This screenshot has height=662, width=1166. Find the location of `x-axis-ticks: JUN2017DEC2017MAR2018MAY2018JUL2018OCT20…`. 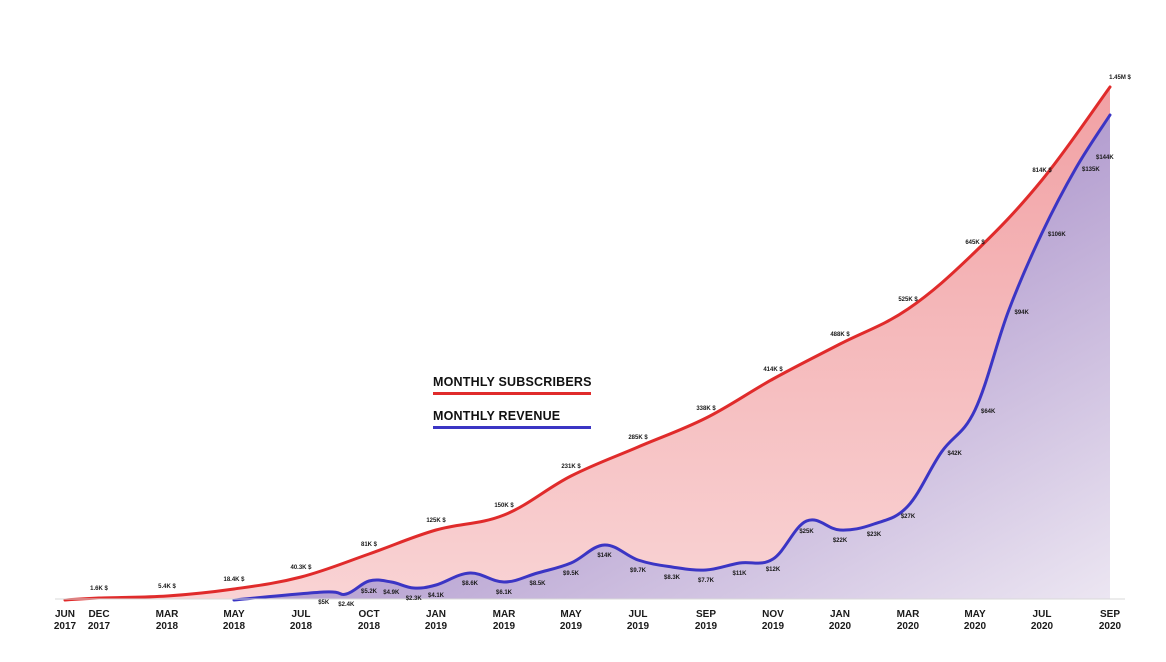

x-axis-ticks: JUN2017DEC2017MAR2018MAY2018JUL2018OCT20… is located at coordinates (588, 620).